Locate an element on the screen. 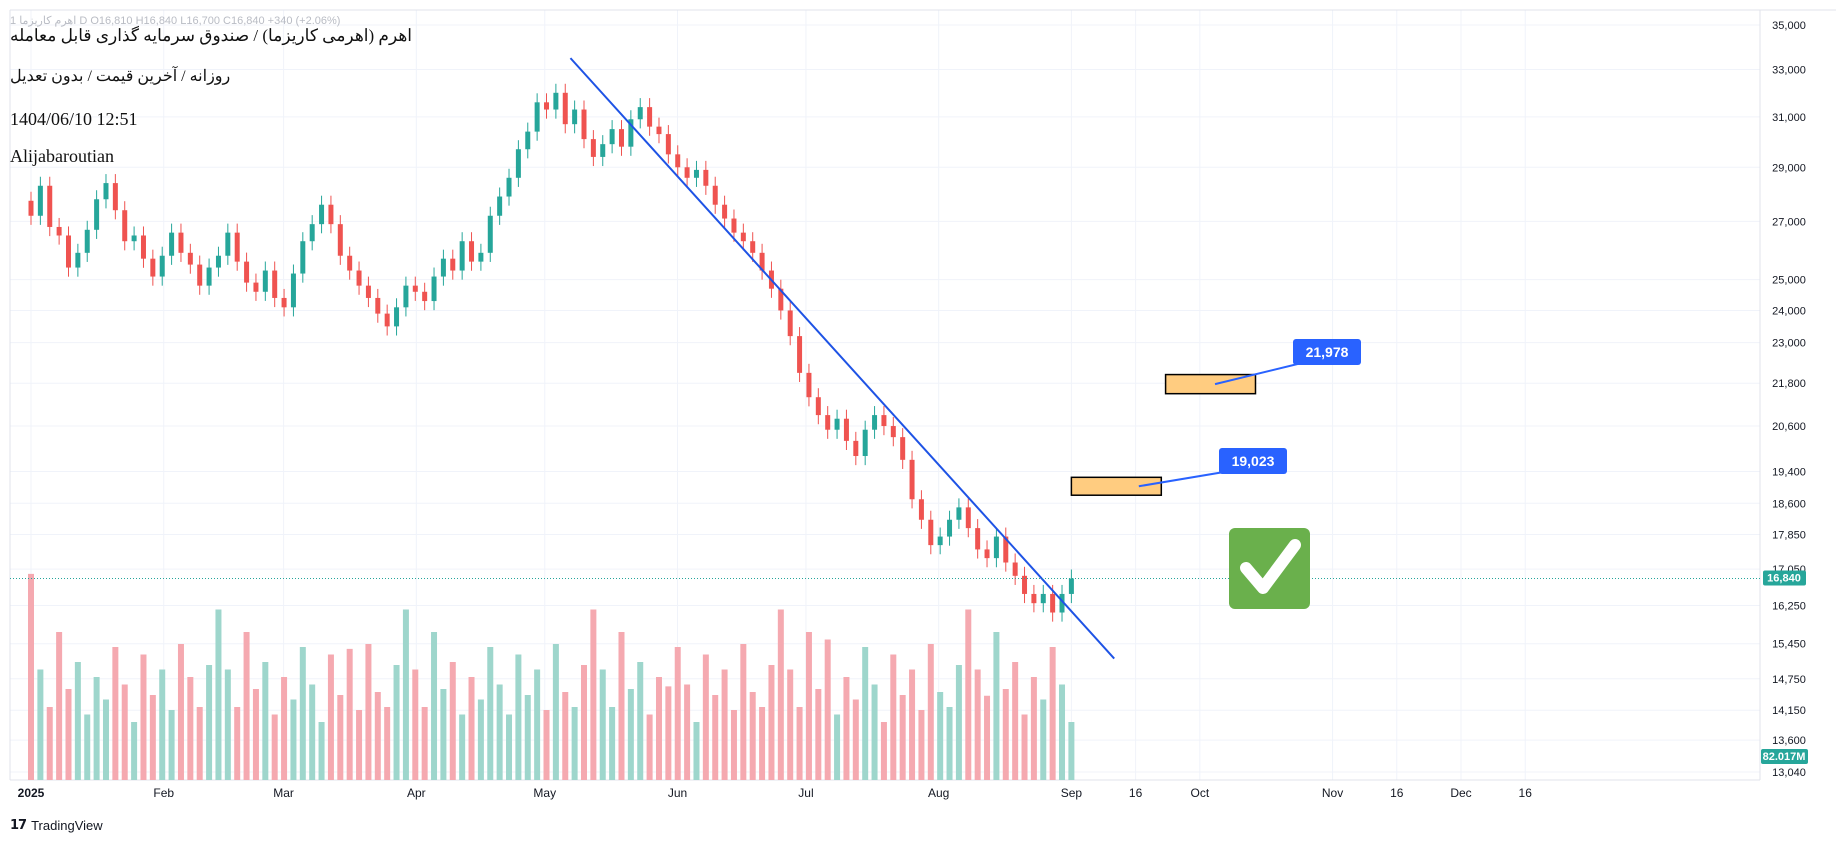 The height and width of the screenshot is (843, 1836). price-tick-label: 27,000 is located at coordinates (1789, 222).